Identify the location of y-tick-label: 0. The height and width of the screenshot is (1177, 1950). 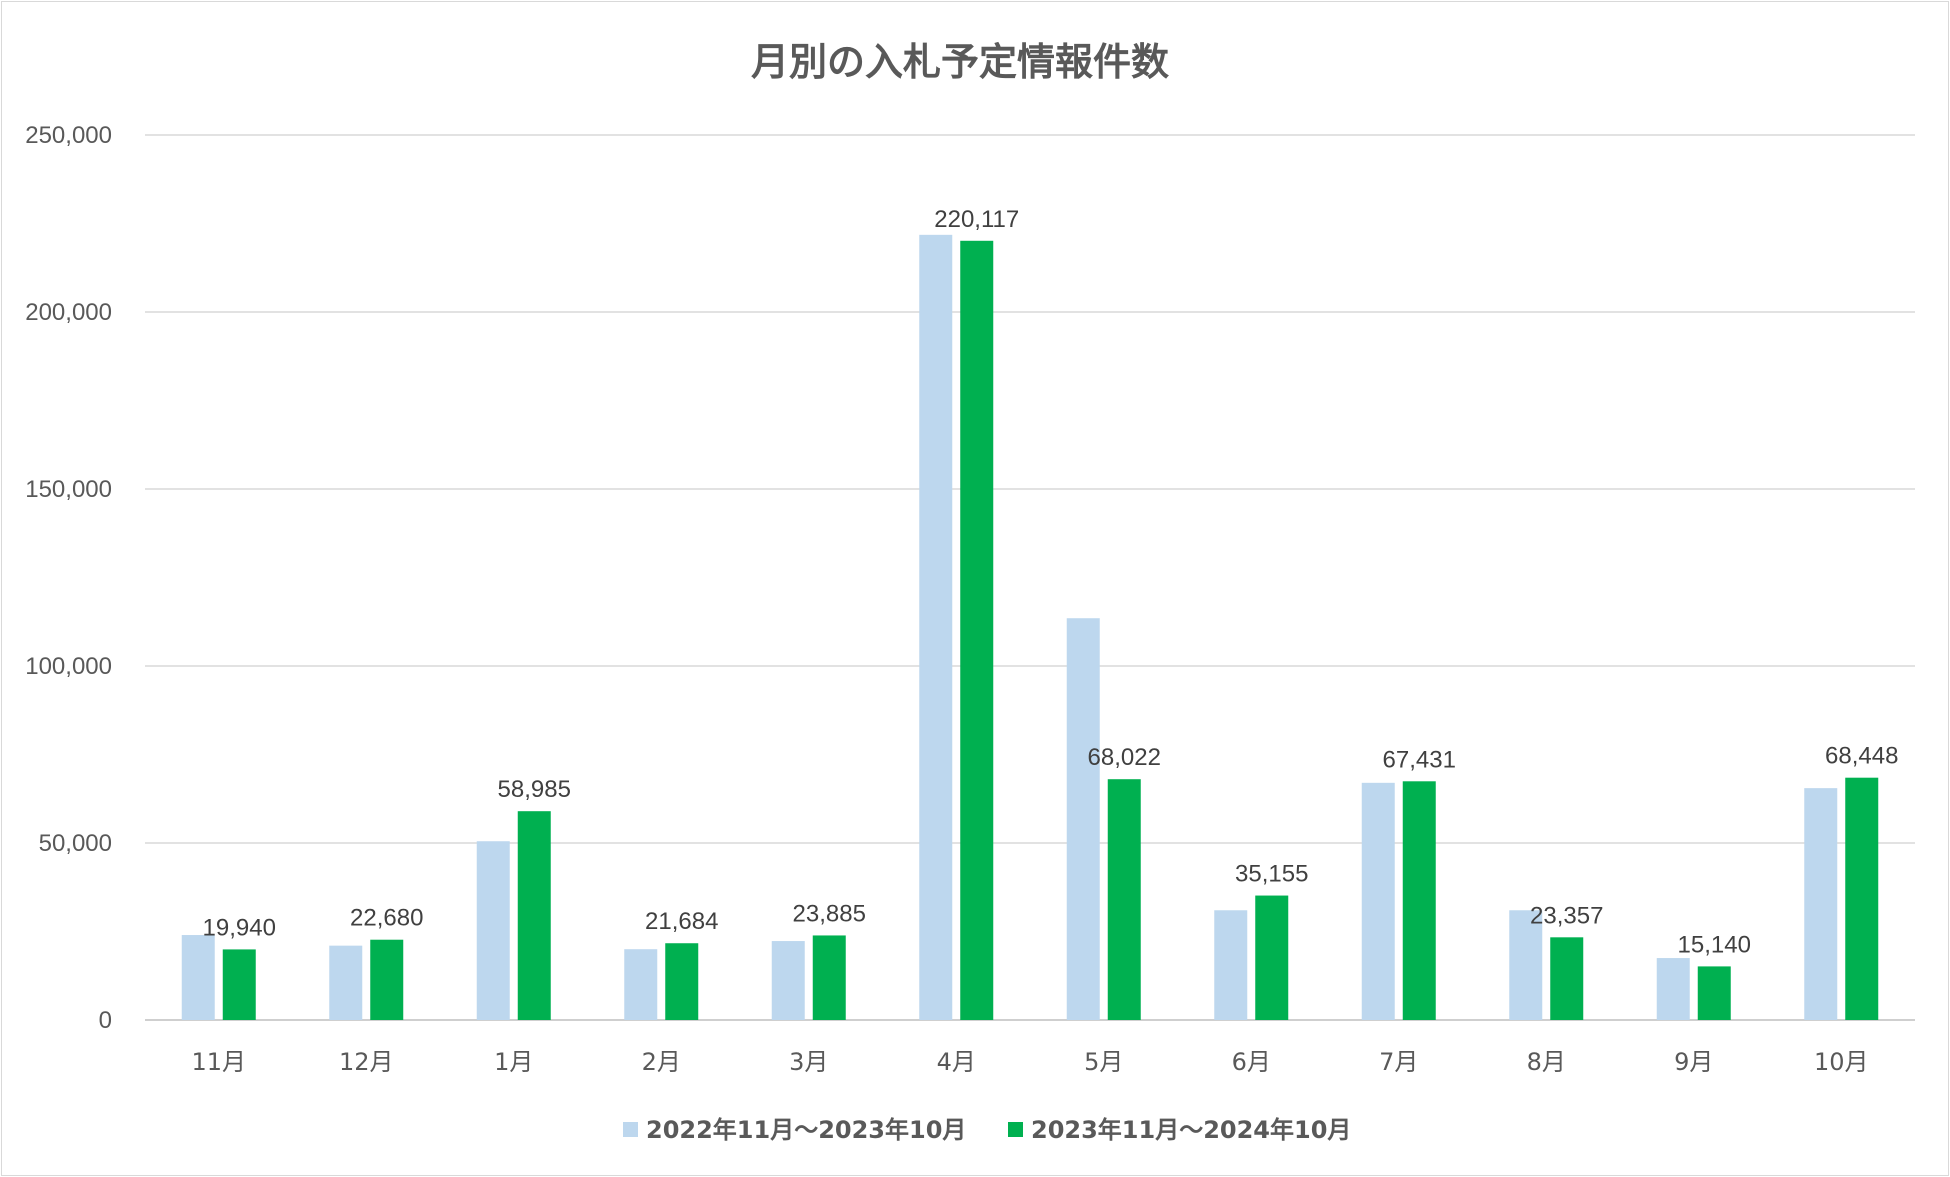
(105, 1020).